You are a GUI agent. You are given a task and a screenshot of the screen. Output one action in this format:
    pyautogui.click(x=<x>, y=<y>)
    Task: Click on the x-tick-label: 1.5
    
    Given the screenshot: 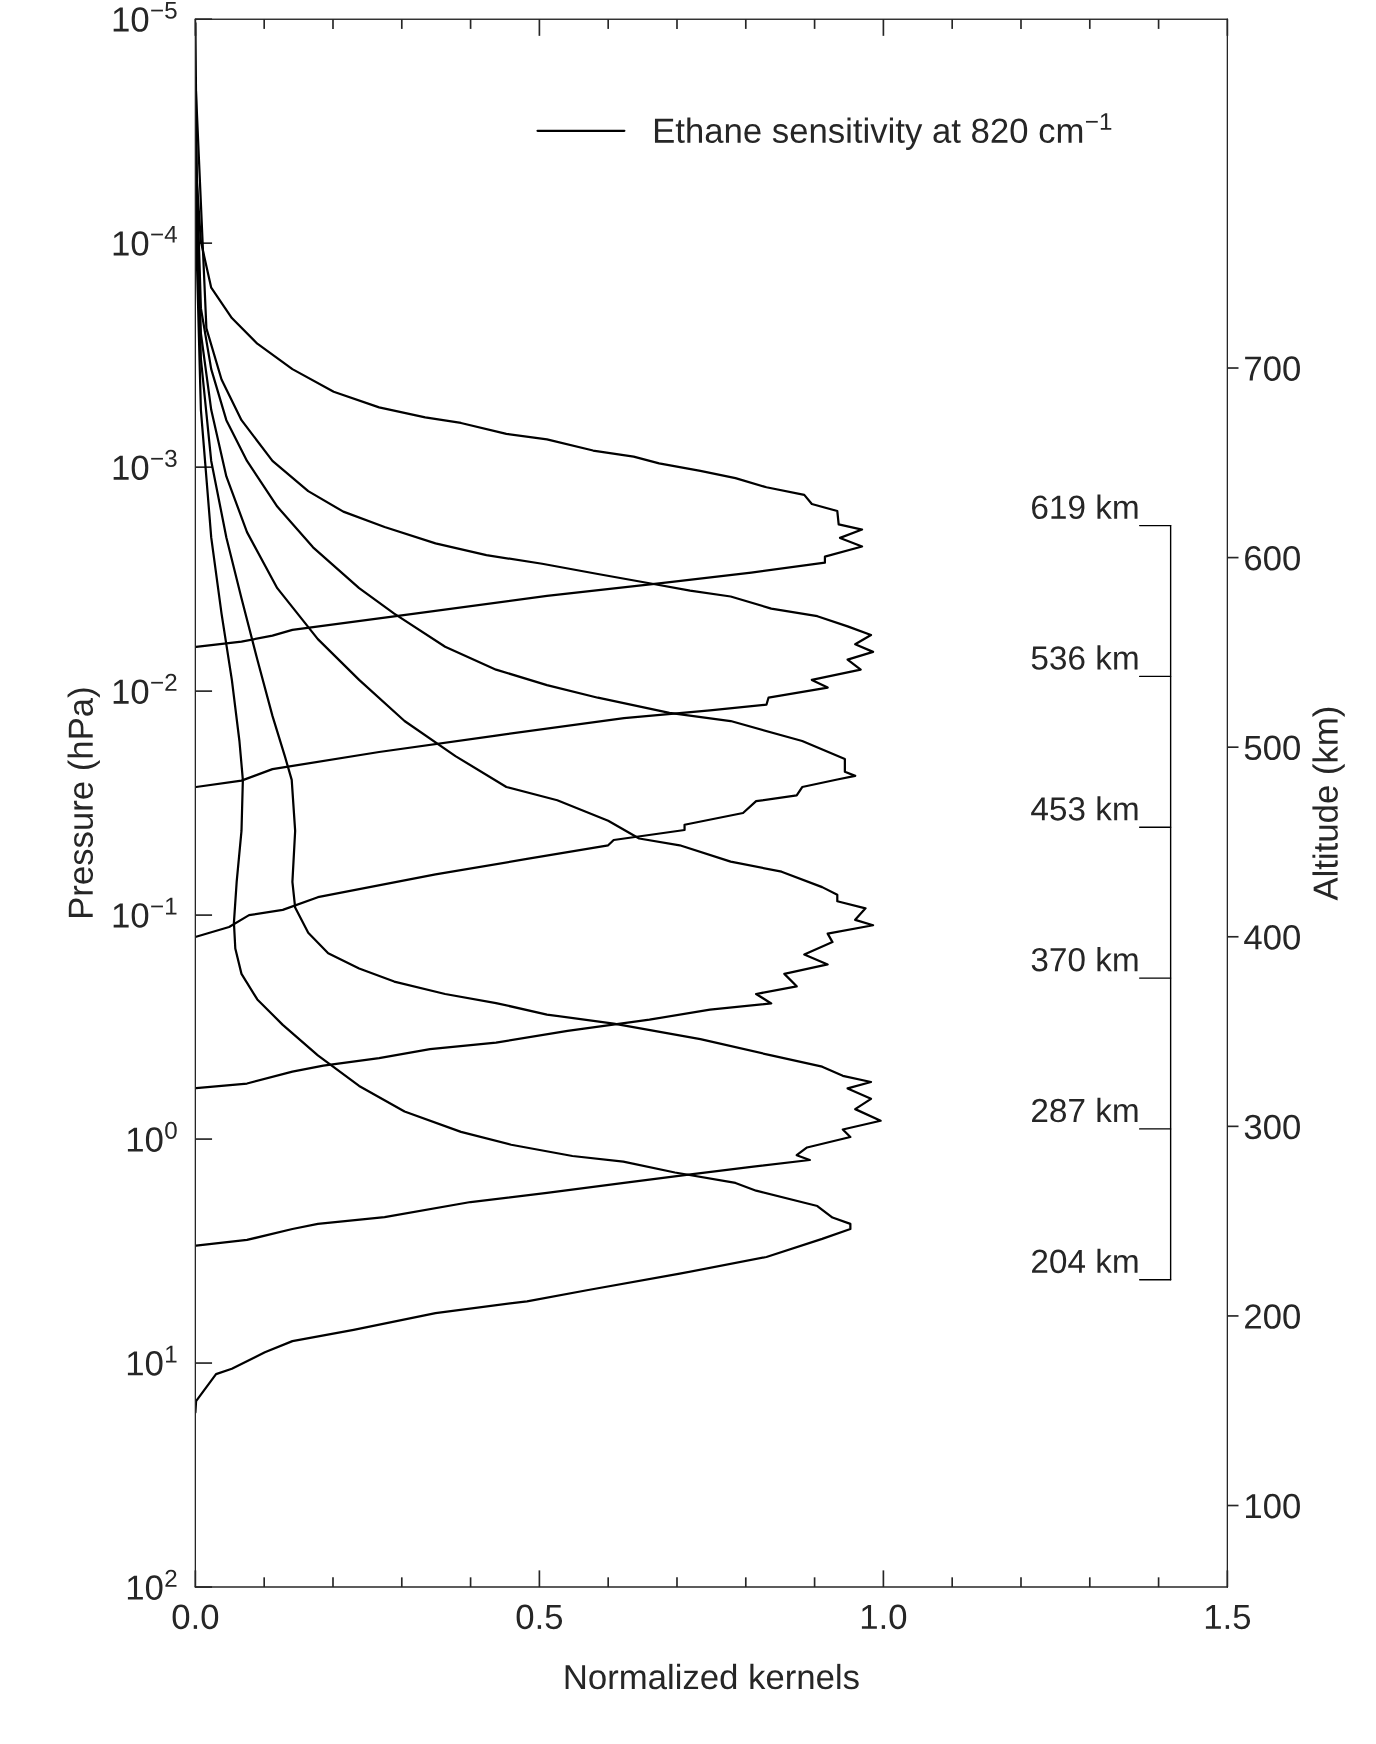 What is the action you would take?
    pyautogui.click(x=1228, y=1617)
    